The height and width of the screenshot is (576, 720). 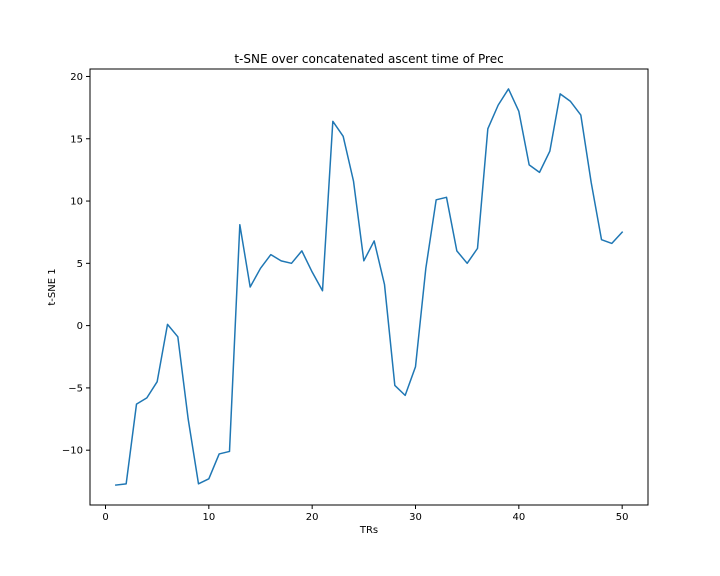 I want to click on y-tick-label: 0, so click(x=80, y=326).